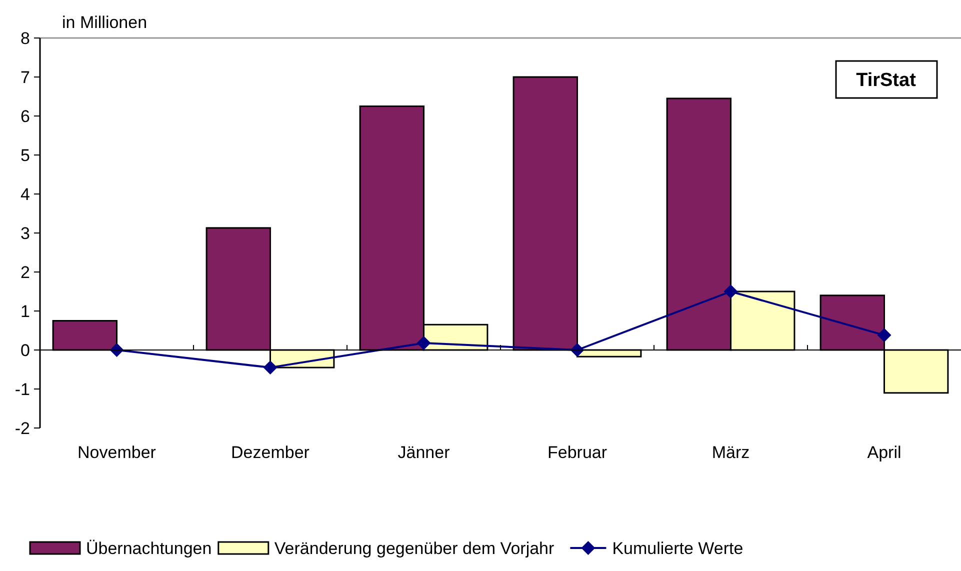 This screenshot has width=961, height=571. I want to click on annotation: TirStat, so click(886, 80).